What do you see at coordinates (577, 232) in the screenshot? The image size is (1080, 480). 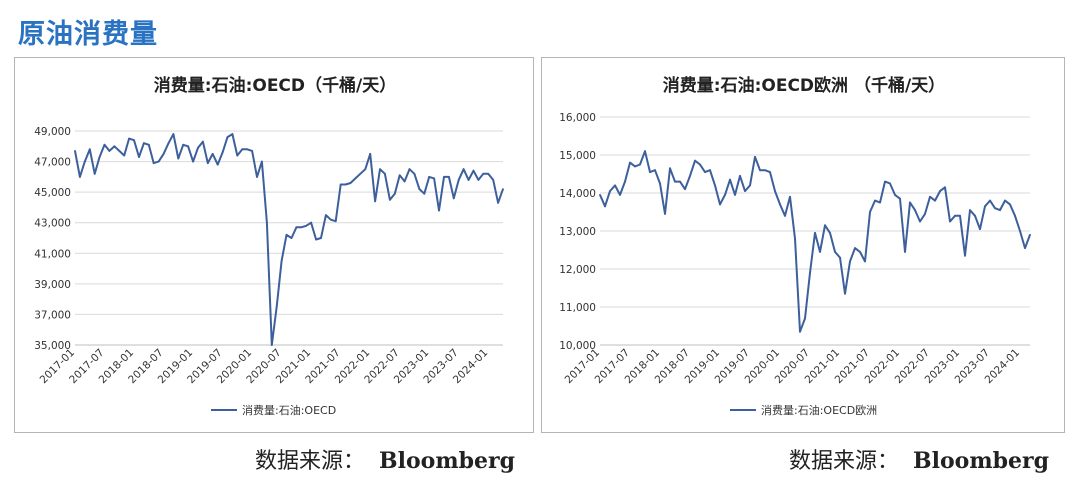 I see `y-tick-label: 13,000` at bounding box center [577, 232].